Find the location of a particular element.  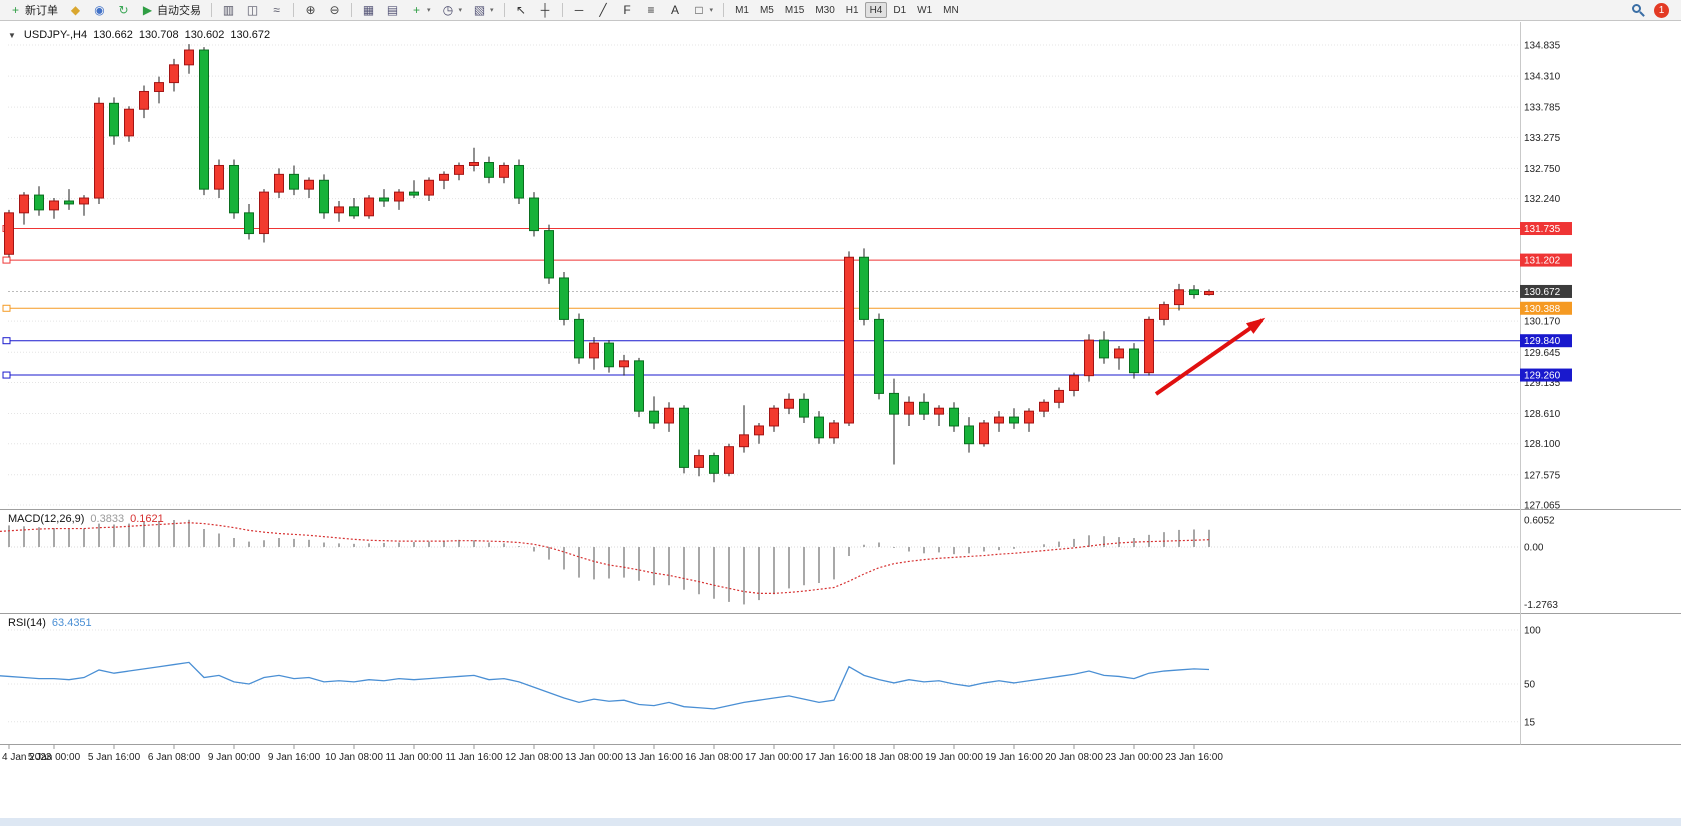

price-axis-label: 128.100 is located at coordinates (1542, 444).